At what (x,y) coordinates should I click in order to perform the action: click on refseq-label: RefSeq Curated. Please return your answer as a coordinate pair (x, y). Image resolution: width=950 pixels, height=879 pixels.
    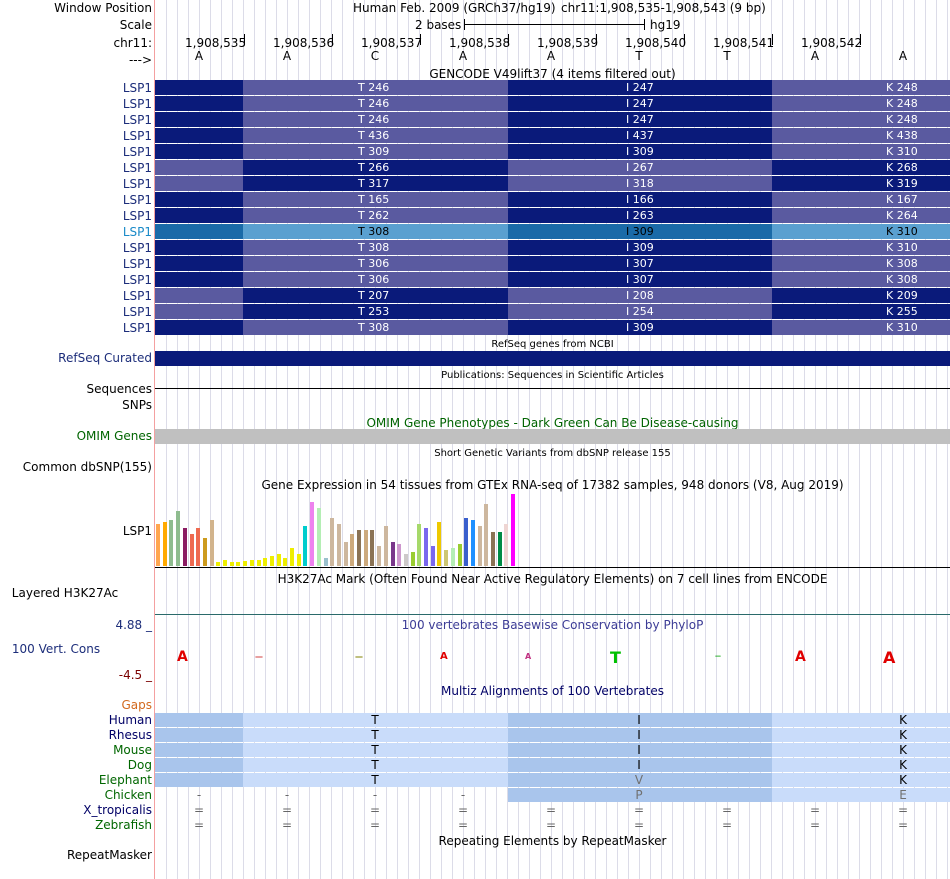
    Looking at the image, I should click on (105, 358).